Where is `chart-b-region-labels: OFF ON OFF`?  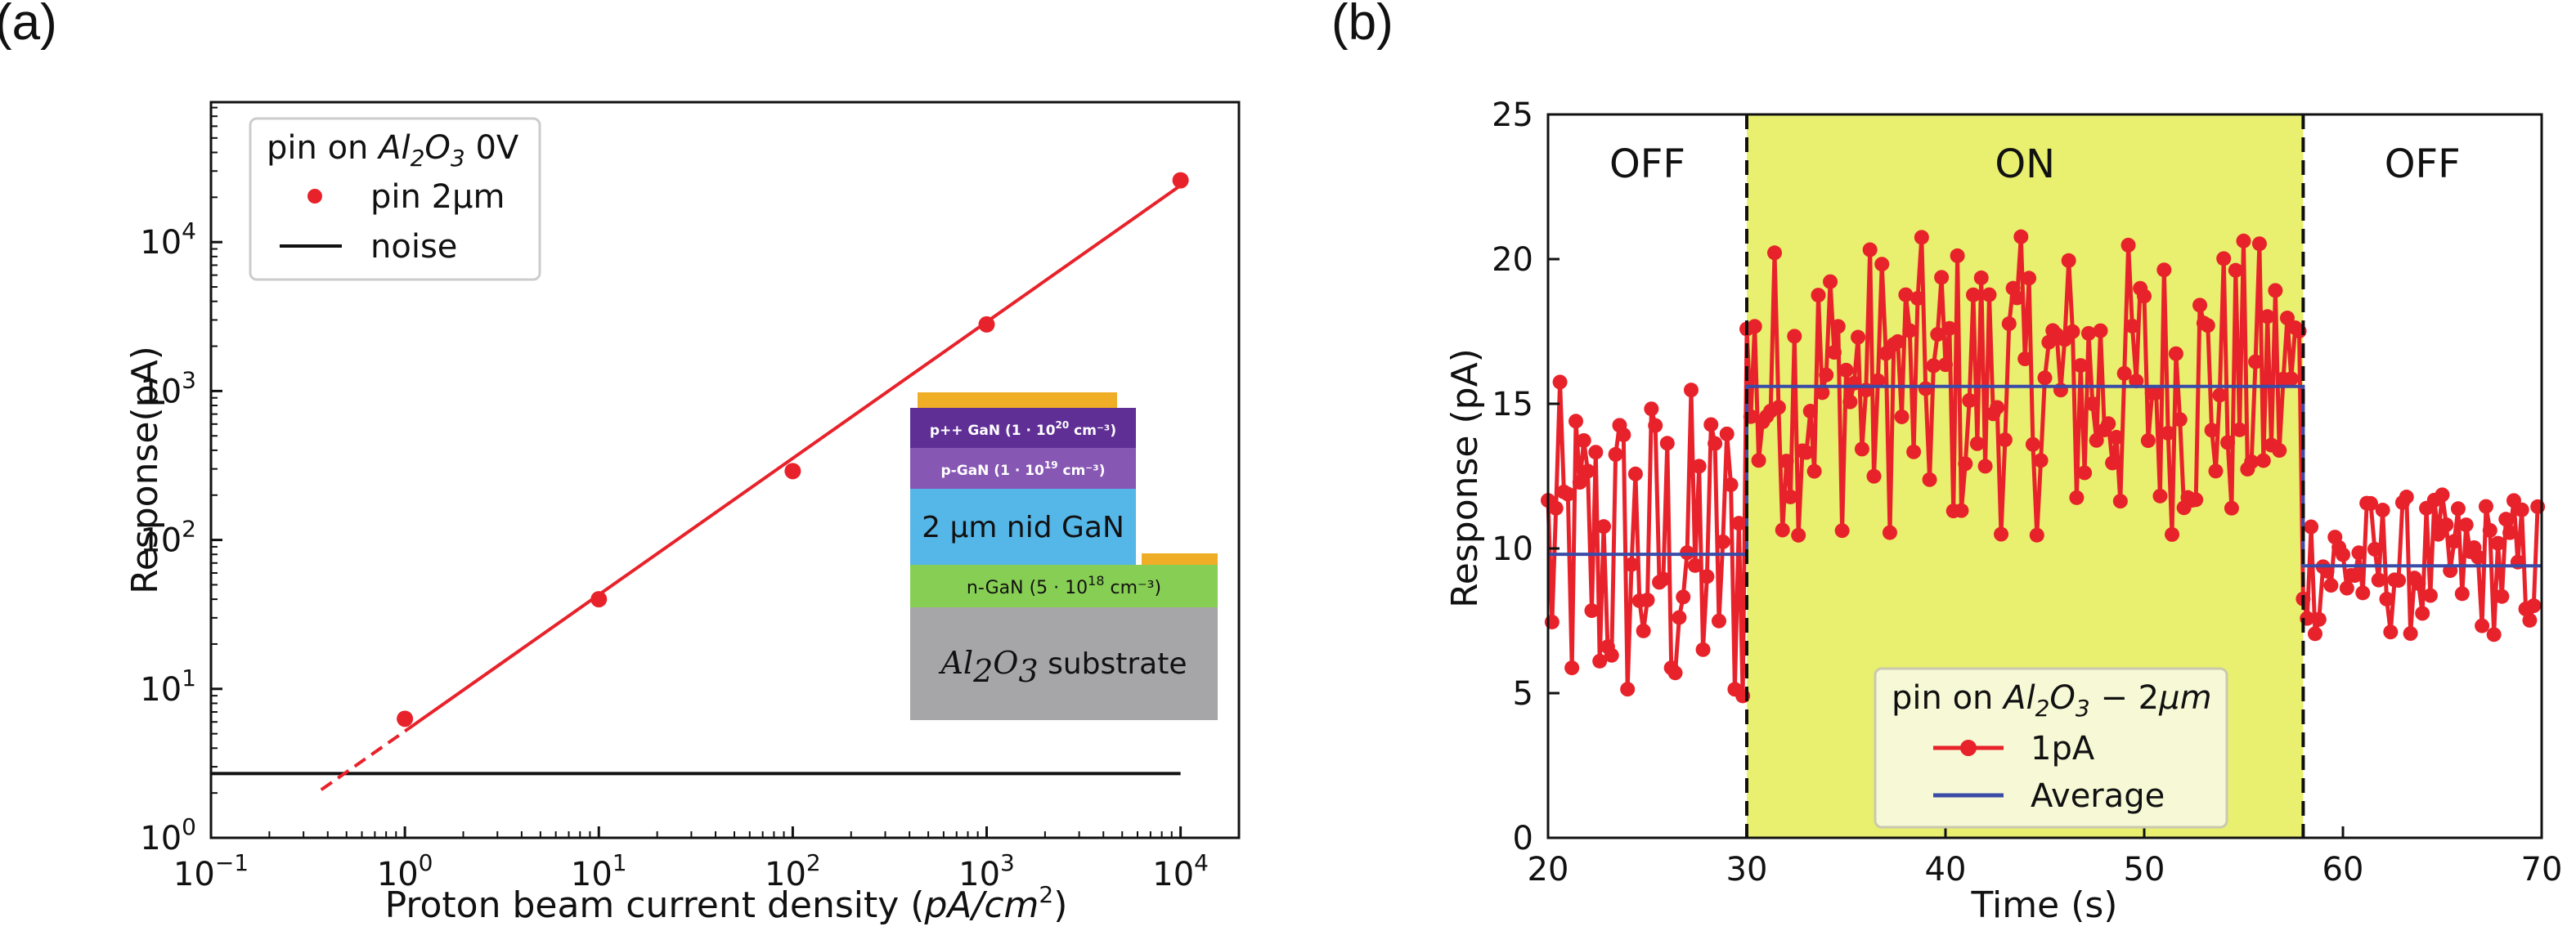 chart-b-region-labels: OFF ON OFF is located at coordinates (2035, 164).